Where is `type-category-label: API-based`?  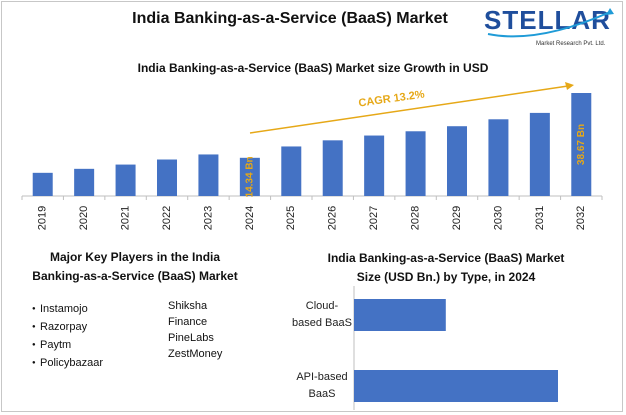
type-category-label: API-based is located at coordinates (321, 377).